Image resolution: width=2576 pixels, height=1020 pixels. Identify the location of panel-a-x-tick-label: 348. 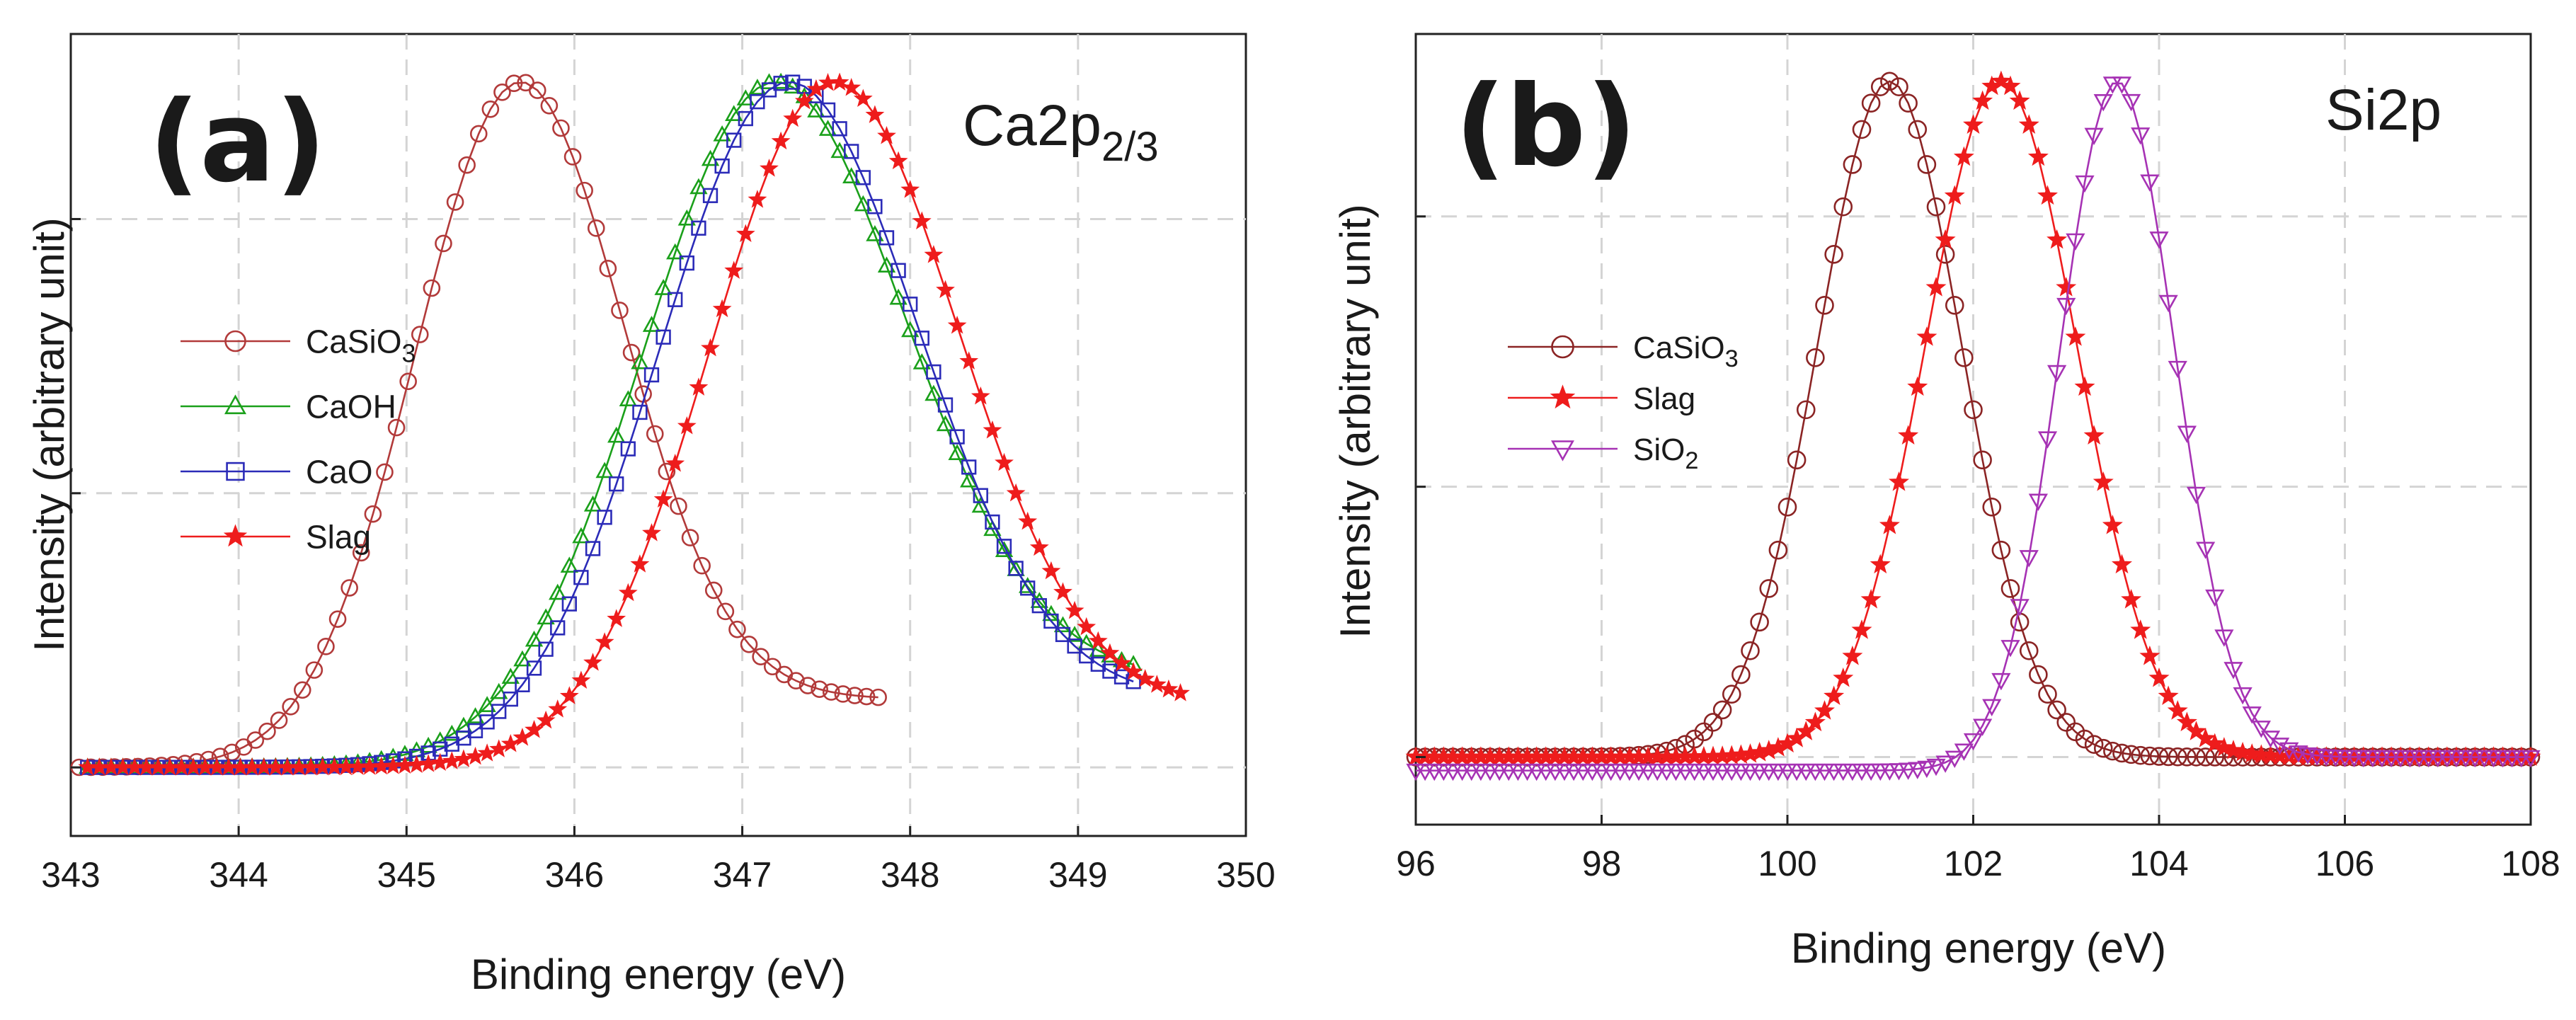
(910, 875).